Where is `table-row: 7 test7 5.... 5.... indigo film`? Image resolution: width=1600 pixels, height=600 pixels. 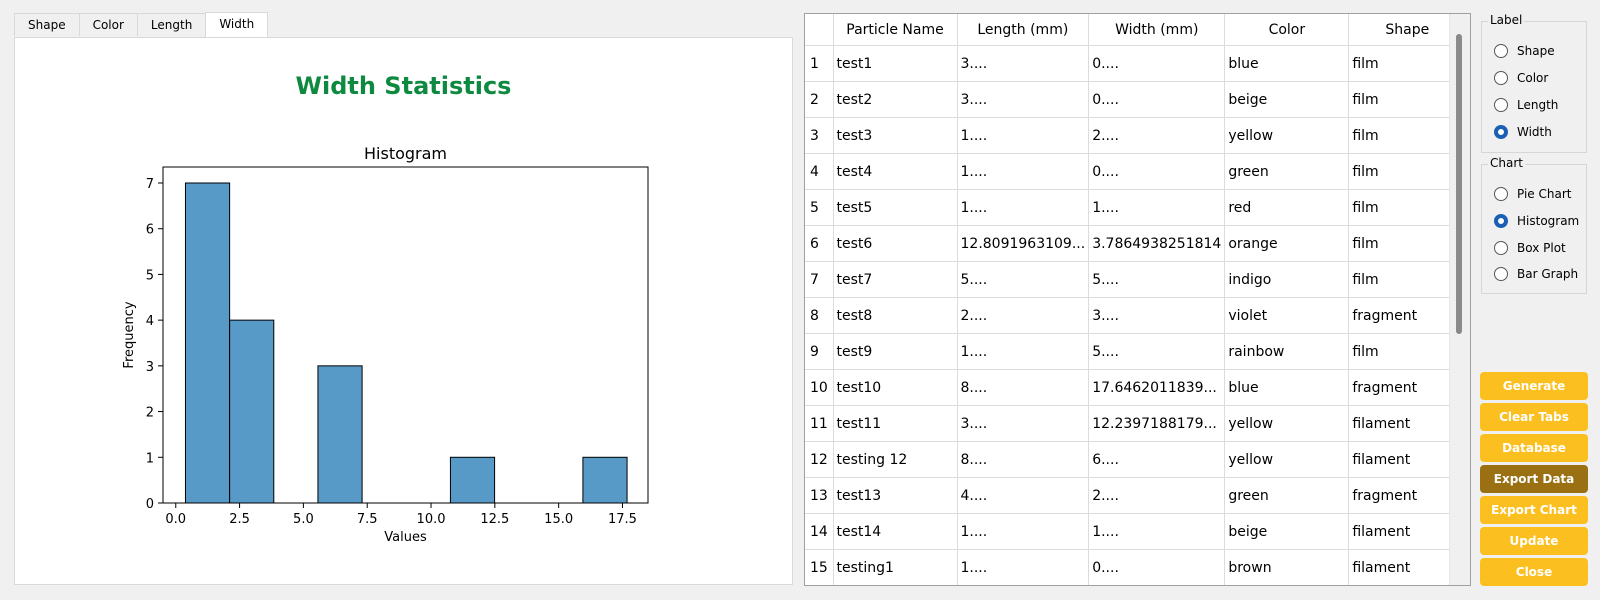 table-row: 7 test7 5.... 5.... indigo film is located at coordinates (1136, 279).